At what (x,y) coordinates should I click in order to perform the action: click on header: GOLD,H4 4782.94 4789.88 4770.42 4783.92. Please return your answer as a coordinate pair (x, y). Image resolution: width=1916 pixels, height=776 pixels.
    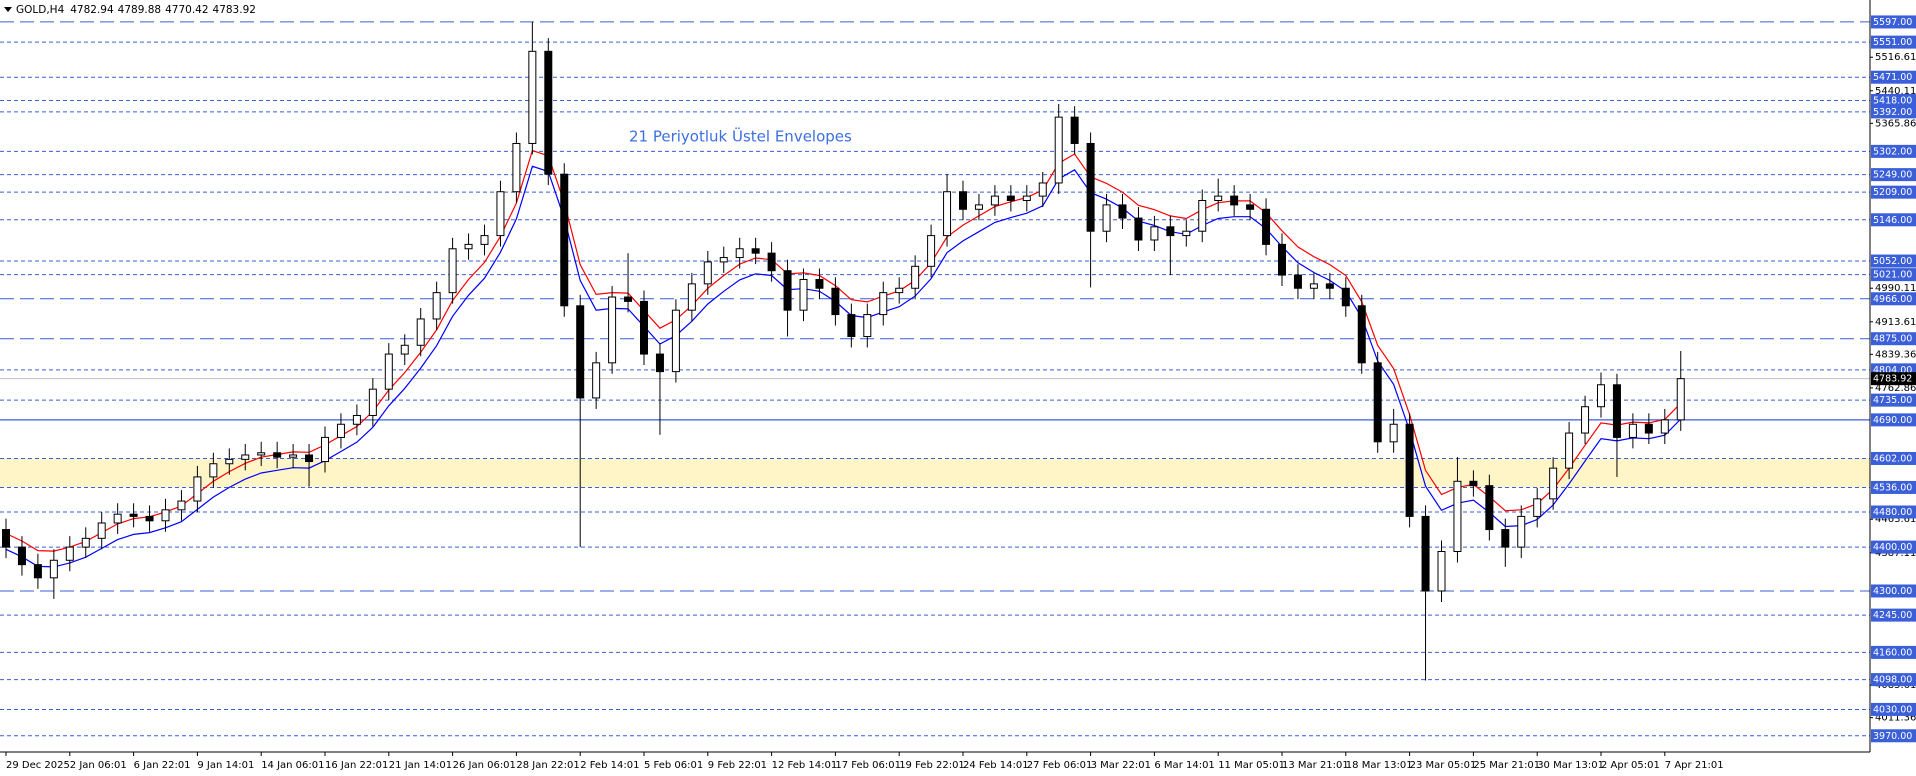
    Looking at the image, I should click on (136, 10).